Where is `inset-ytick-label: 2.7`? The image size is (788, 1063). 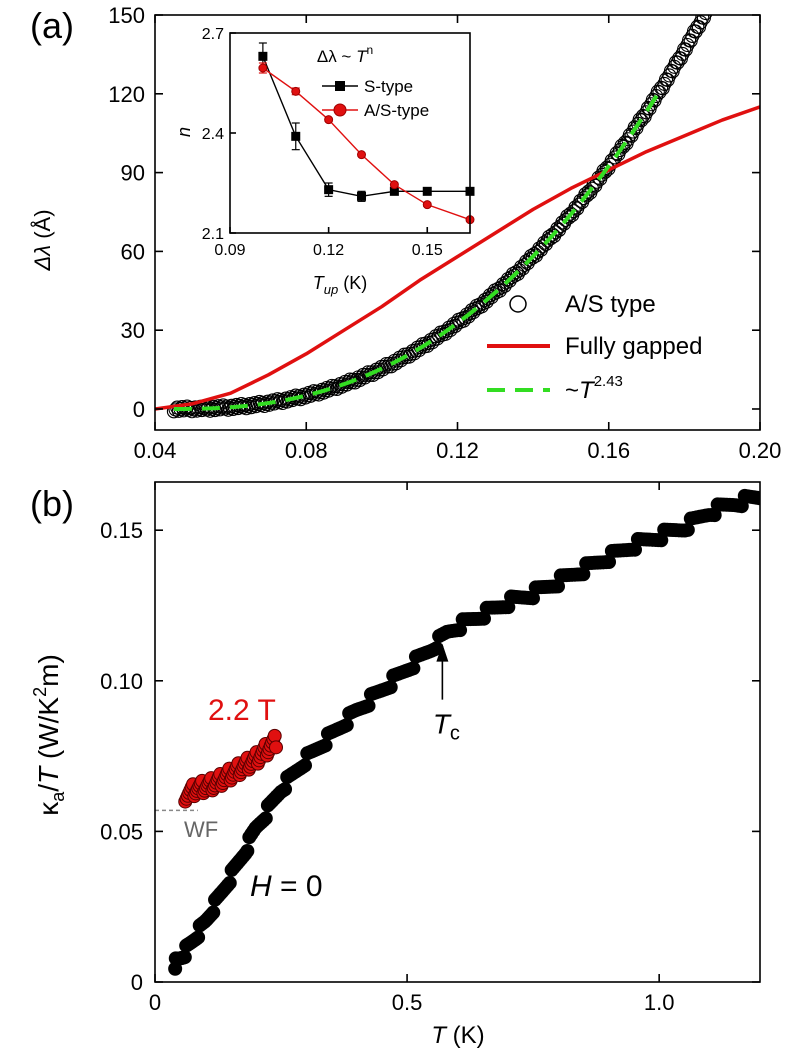 inset-ytick-label: 2.7 is located at coordinates (213, 34).